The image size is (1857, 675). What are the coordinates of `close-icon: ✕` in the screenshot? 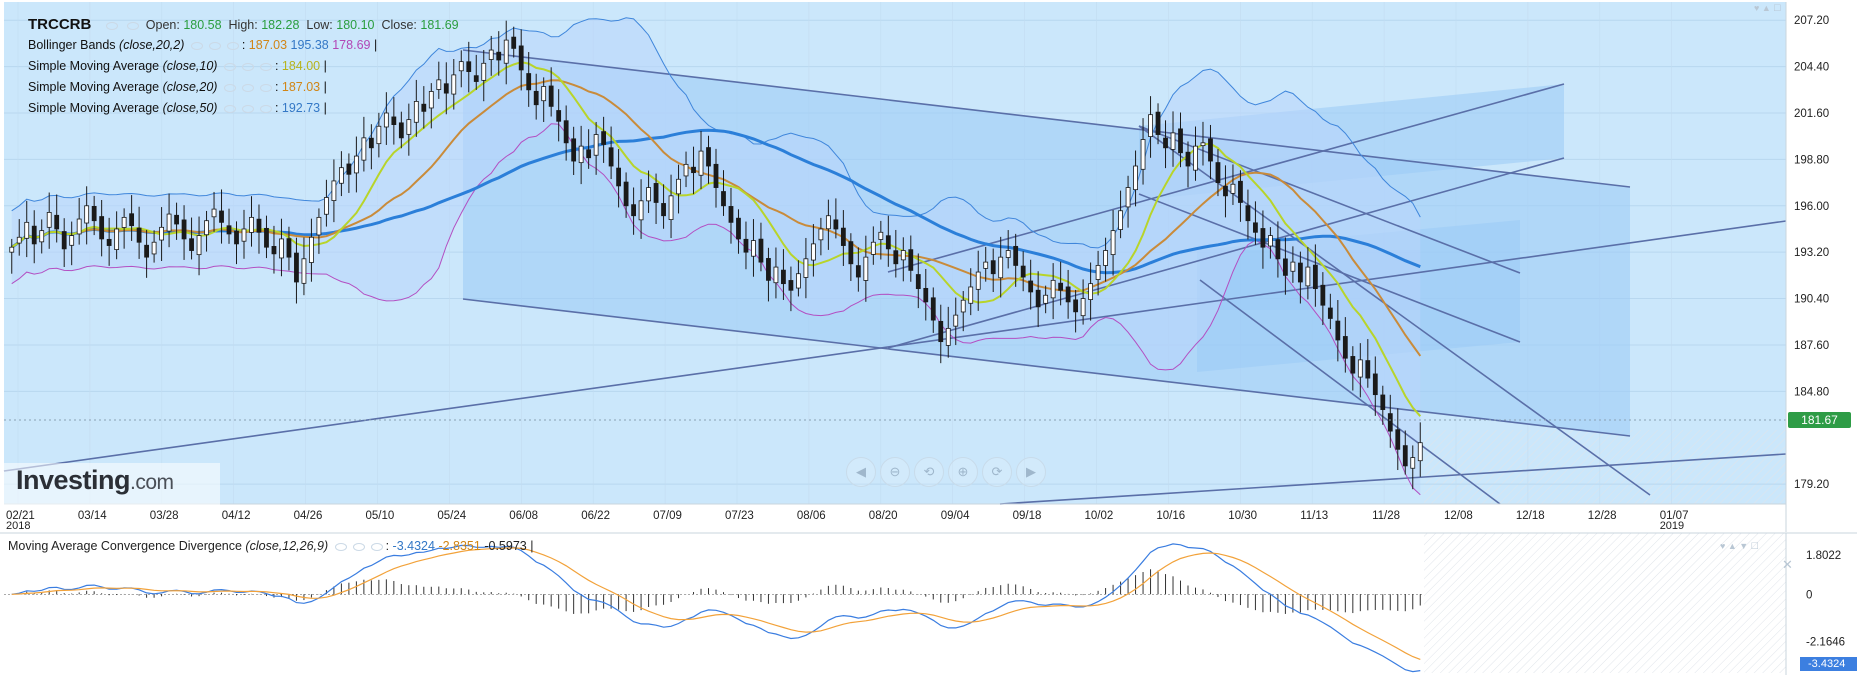 It's located at (1787, 564).